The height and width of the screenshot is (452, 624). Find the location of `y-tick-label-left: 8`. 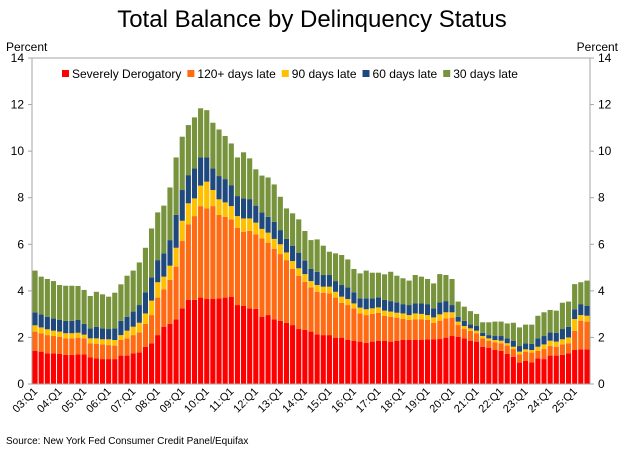

y-tick-label-left: 8 is located at coordinates (20, 198).